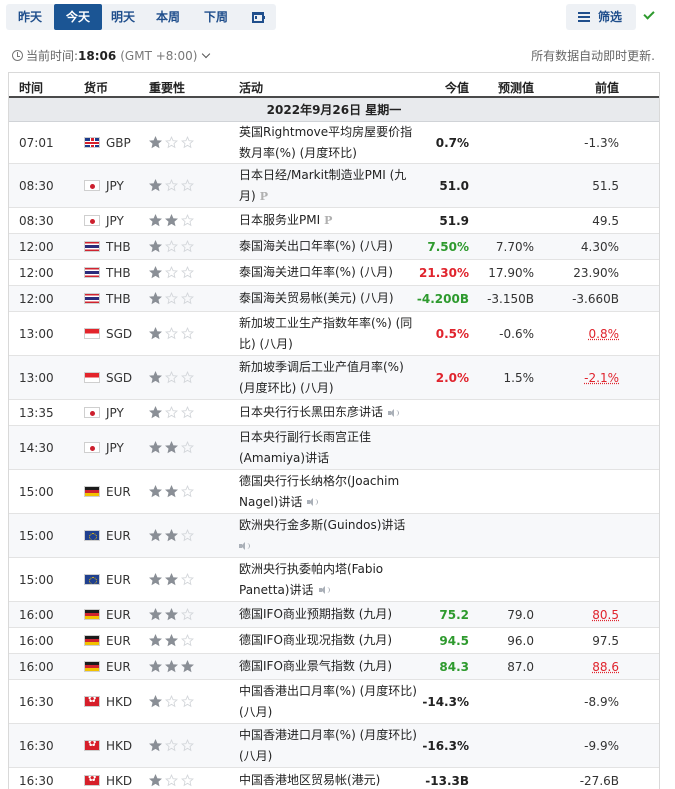 The image size is (675, 789). Describe the element at coordinates (29, 17) in the screenshot. I see `tab-0: 昨天` at that location.